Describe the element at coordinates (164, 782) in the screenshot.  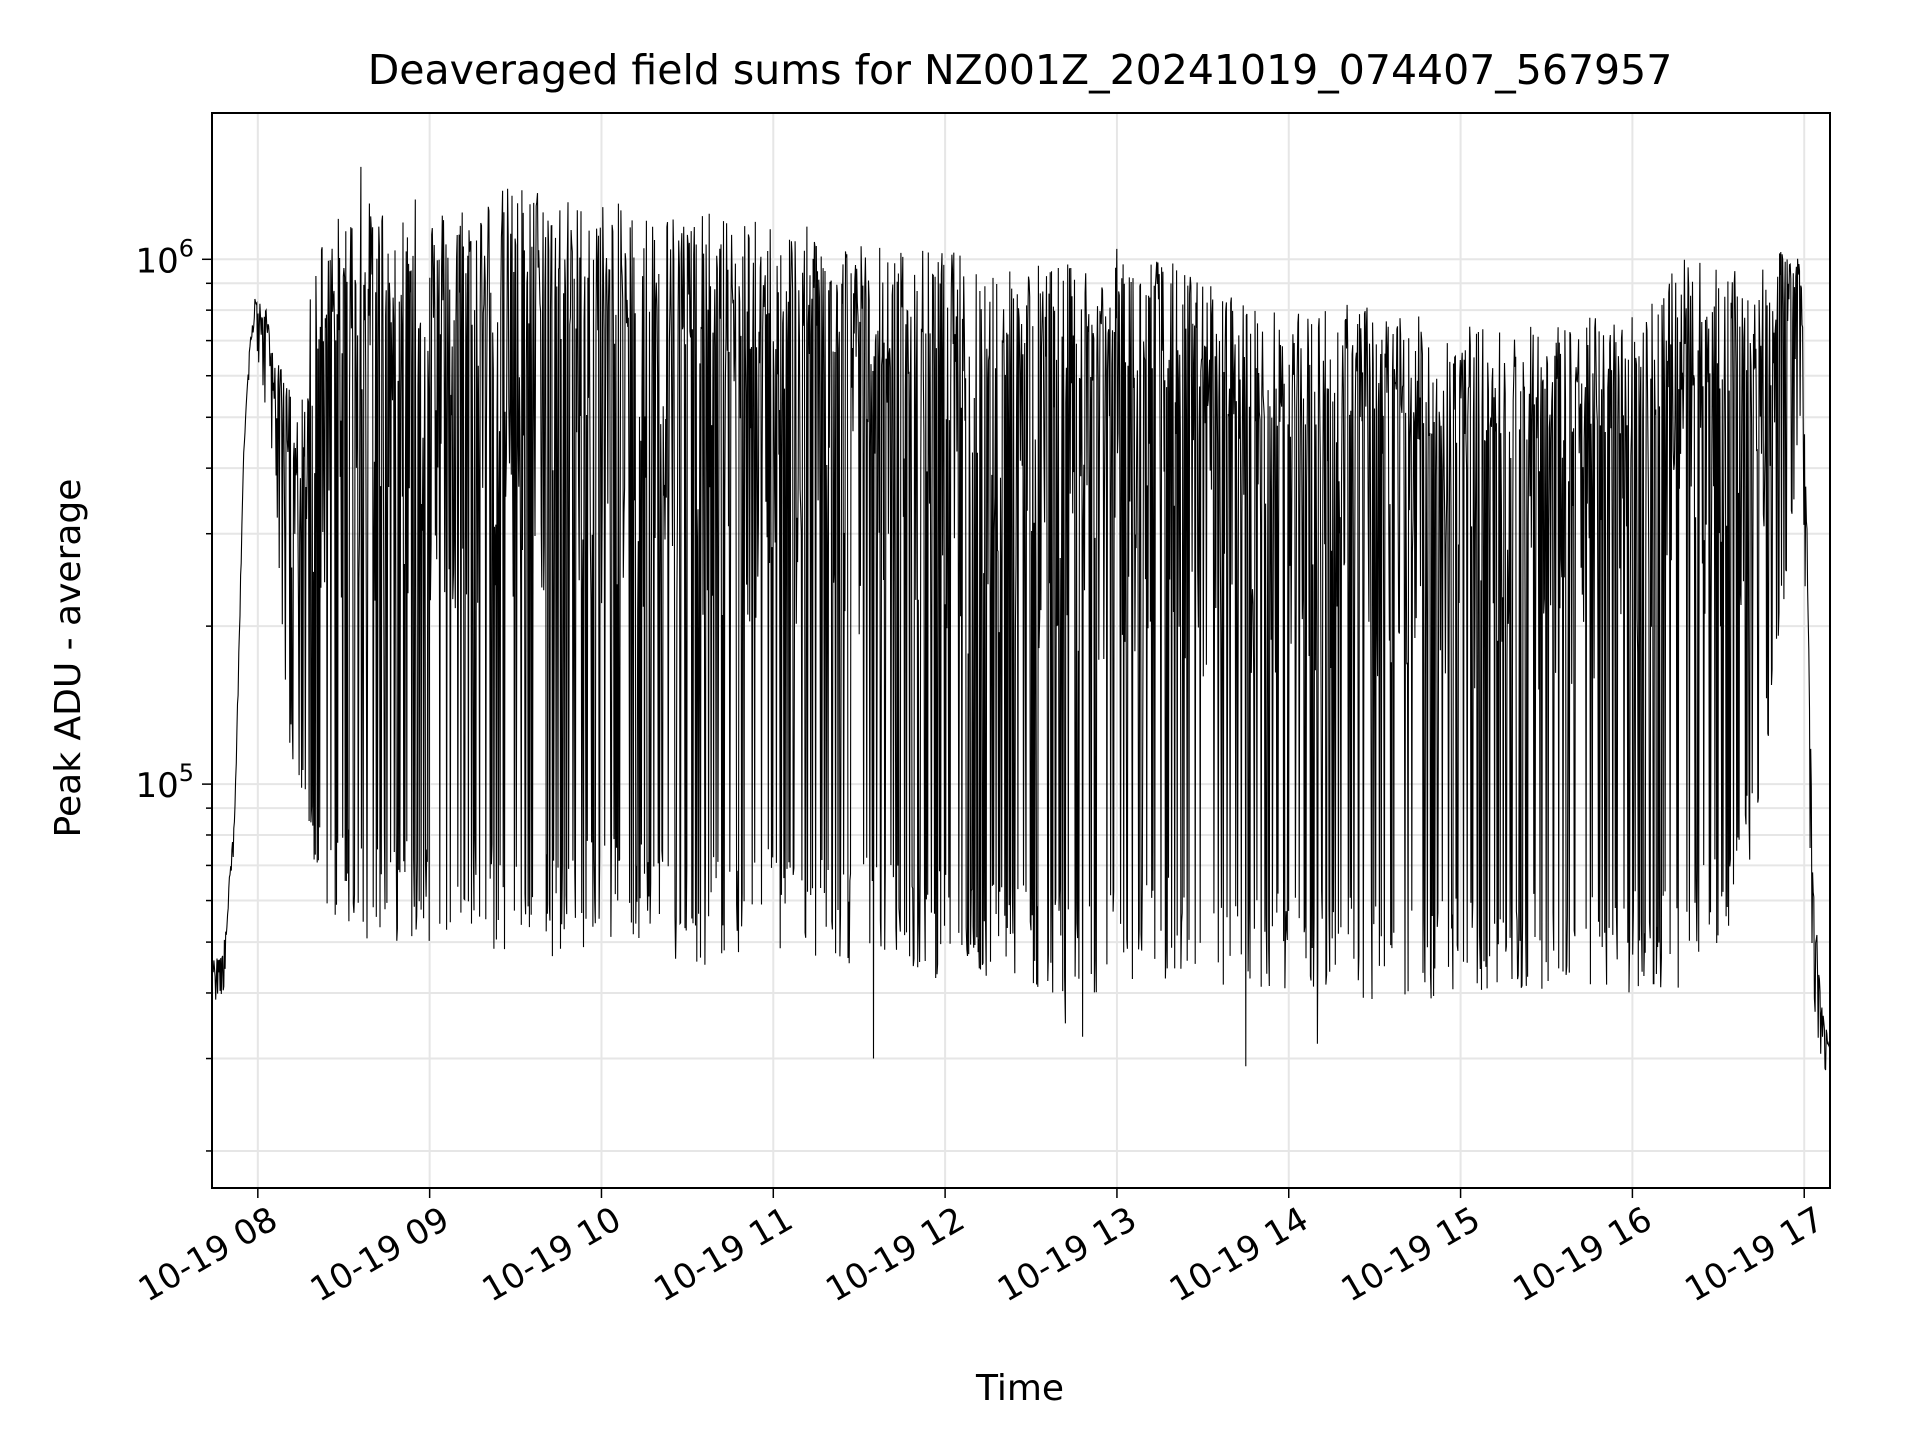
I see `y-tick-label: 10⁵` at that location.